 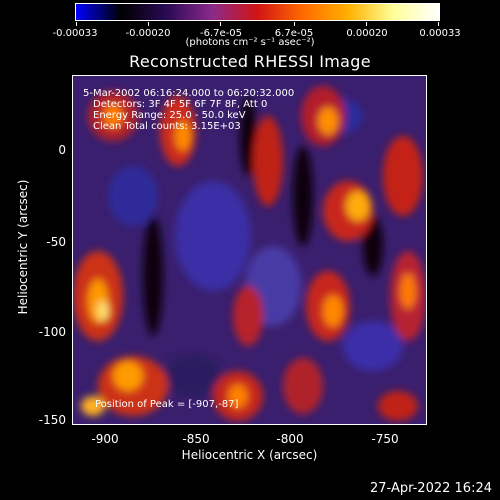 What do you see at coordinates (52, 332) in the screenshot?
I see `y-tick-label: -100` at bounding box center [52, 332].